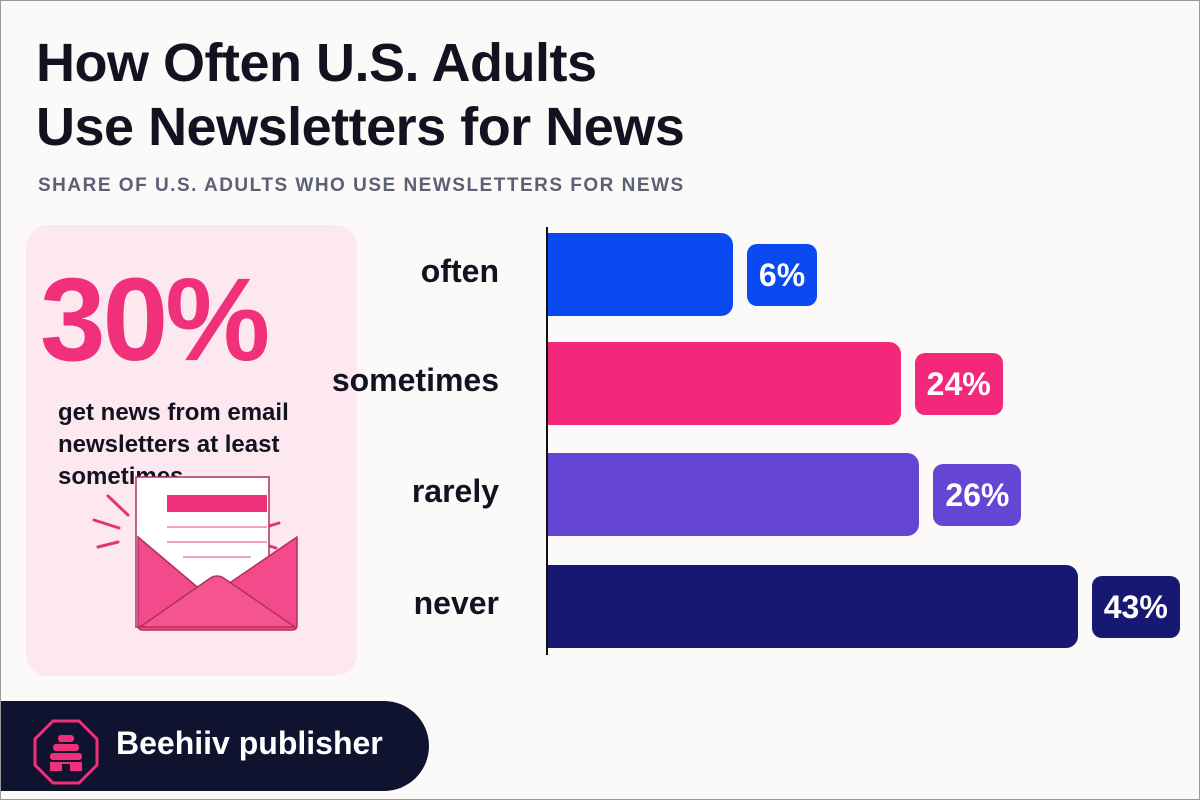 The height and width of the screenshot is (800, 1200). I want to click on category-label-rarely: rarely, so click(455, 491).